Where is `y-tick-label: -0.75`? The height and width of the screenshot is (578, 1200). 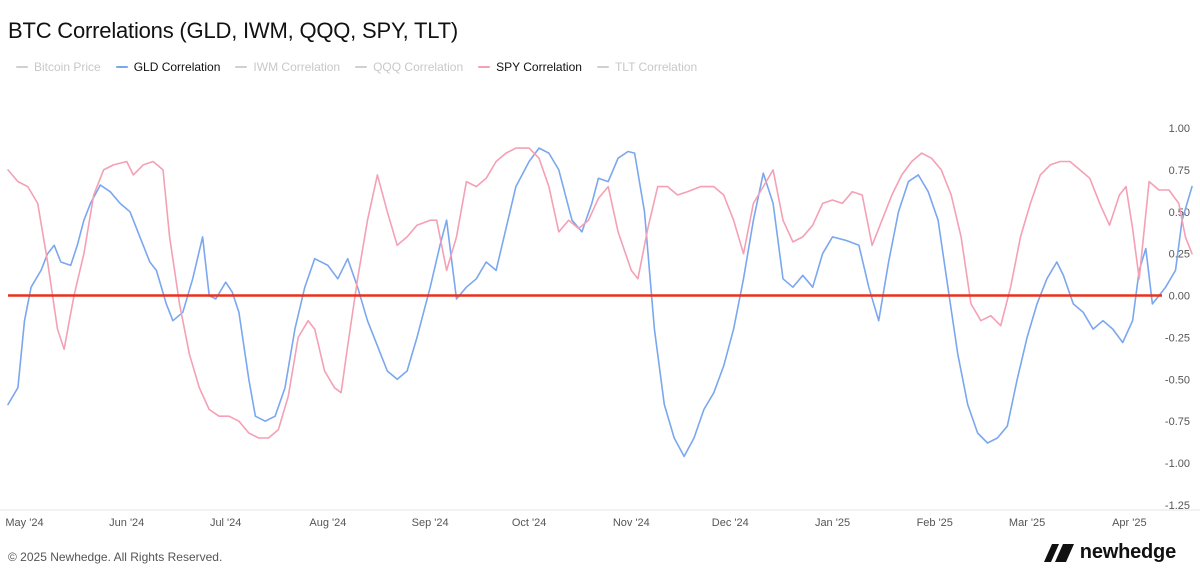 y-tick-label: -0.75 is located at coordinates (1177, 422).